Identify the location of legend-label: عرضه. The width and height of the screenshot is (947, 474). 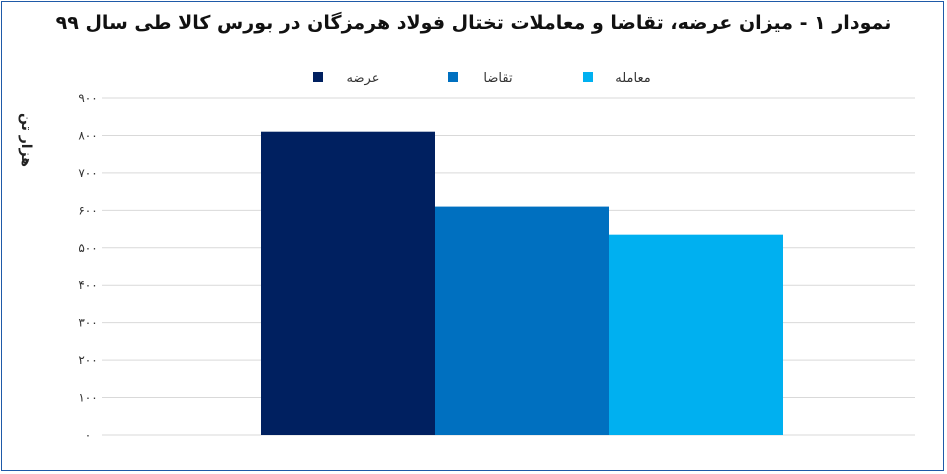
(363, 78).